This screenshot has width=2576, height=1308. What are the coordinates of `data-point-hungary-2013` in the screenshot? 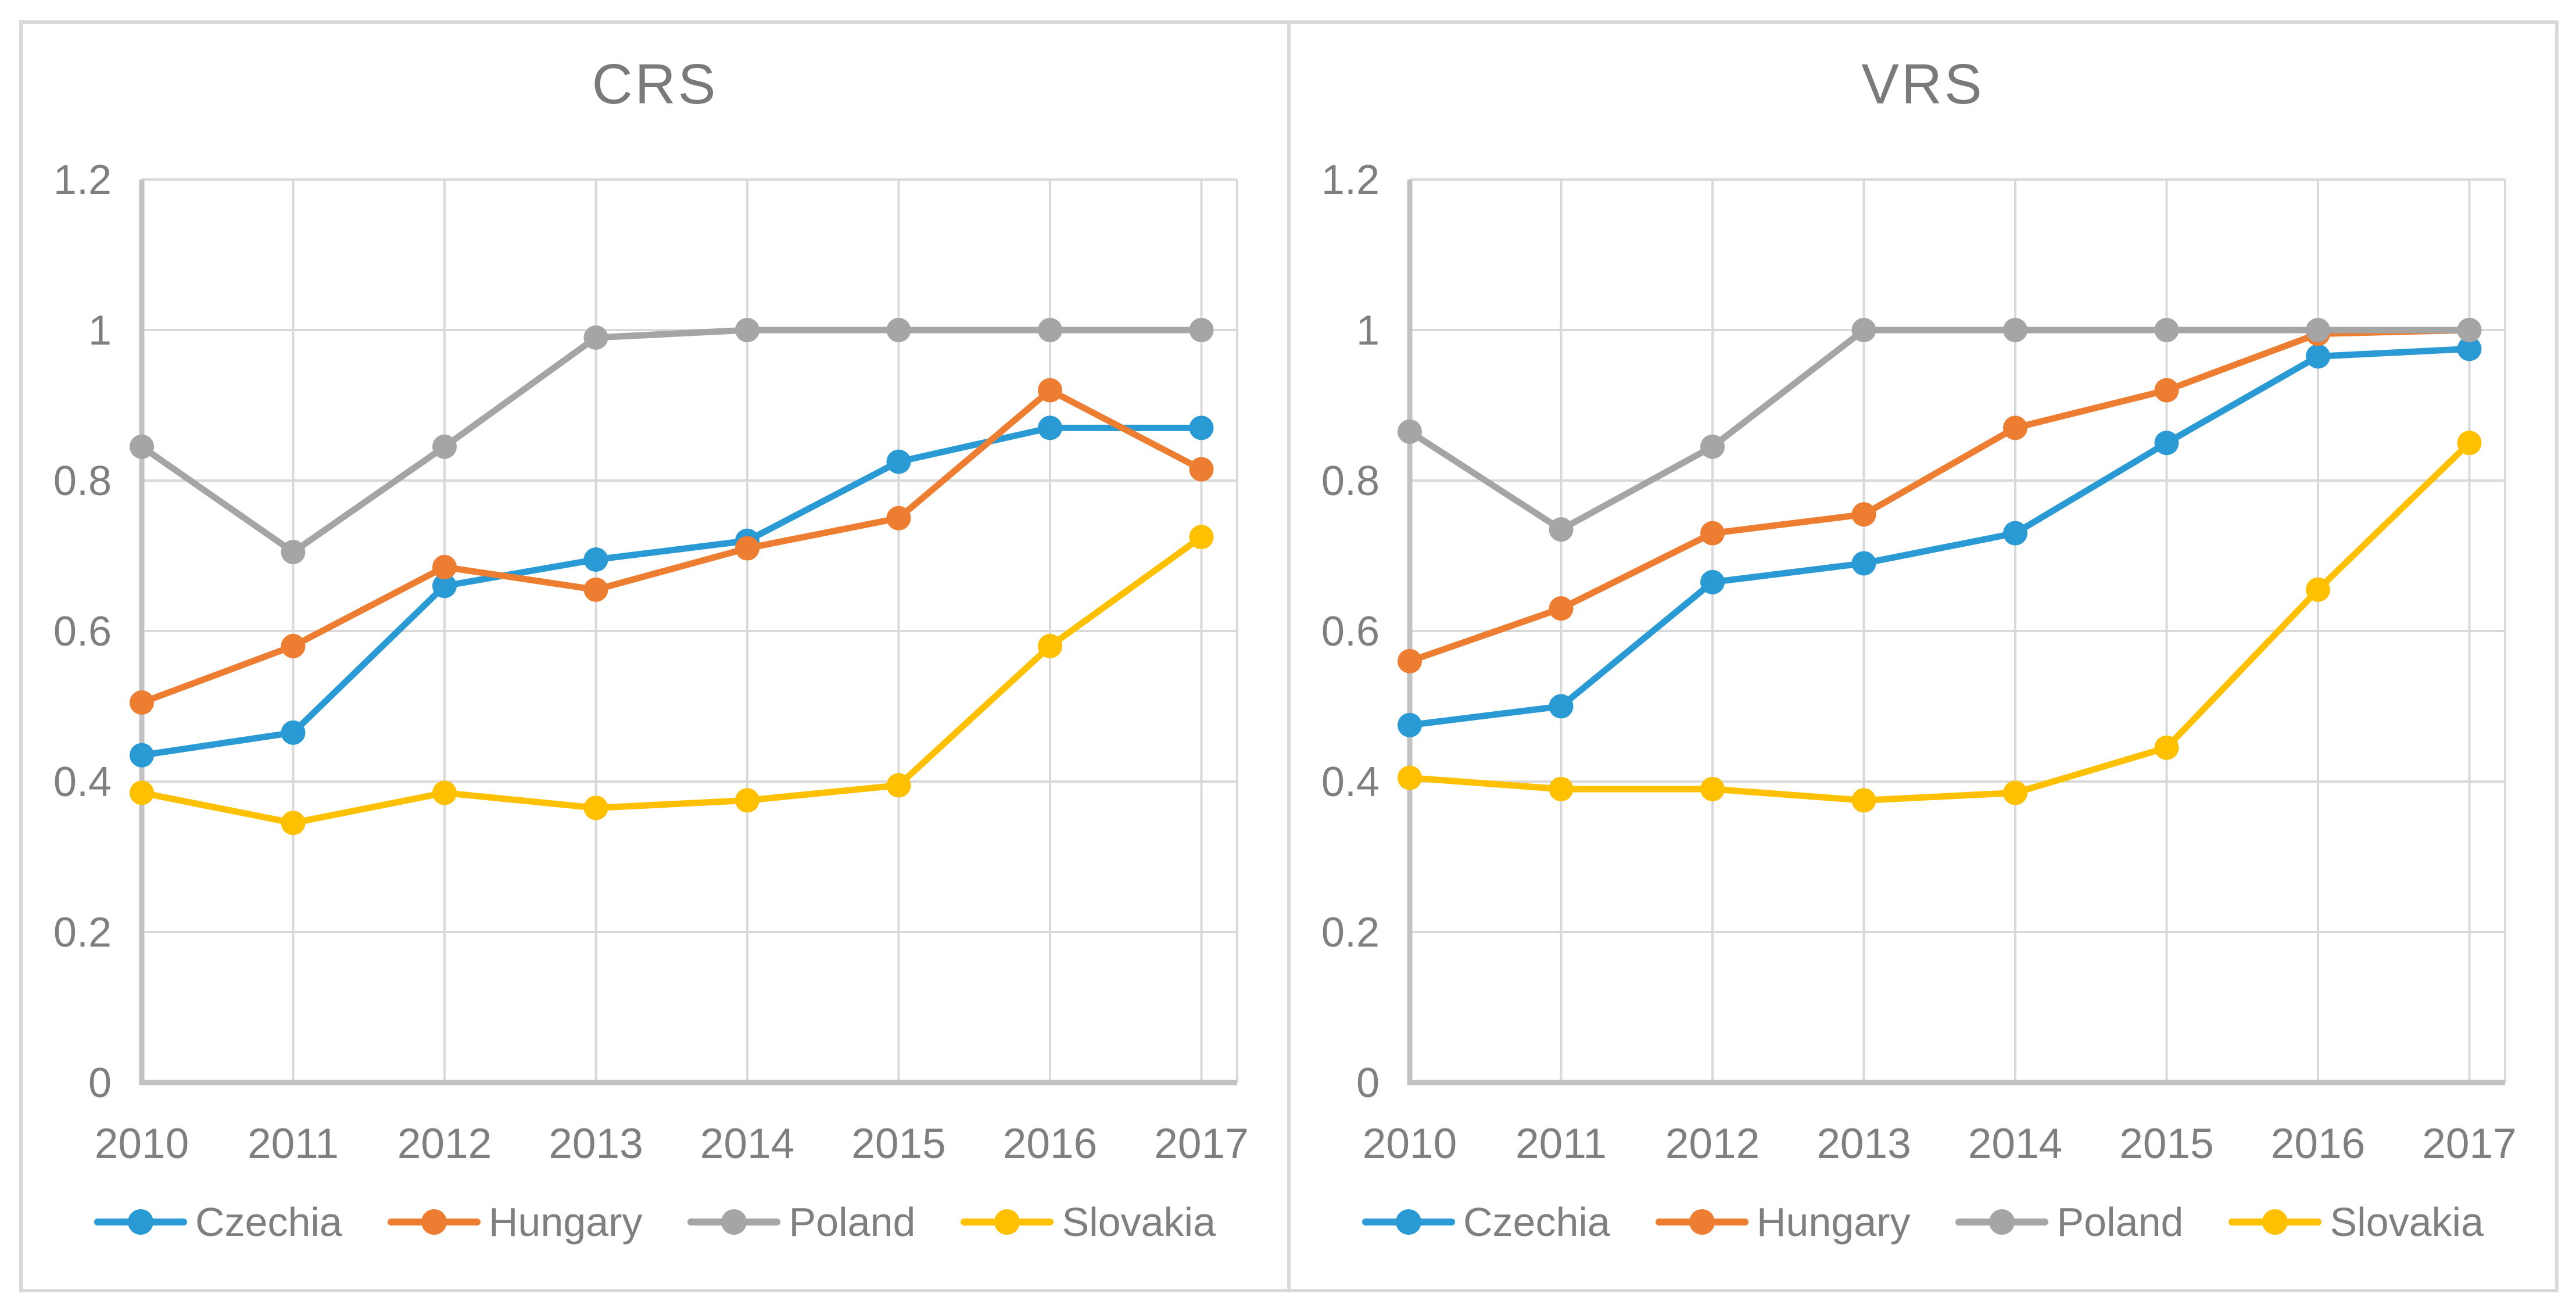 It's located at (595, 589).